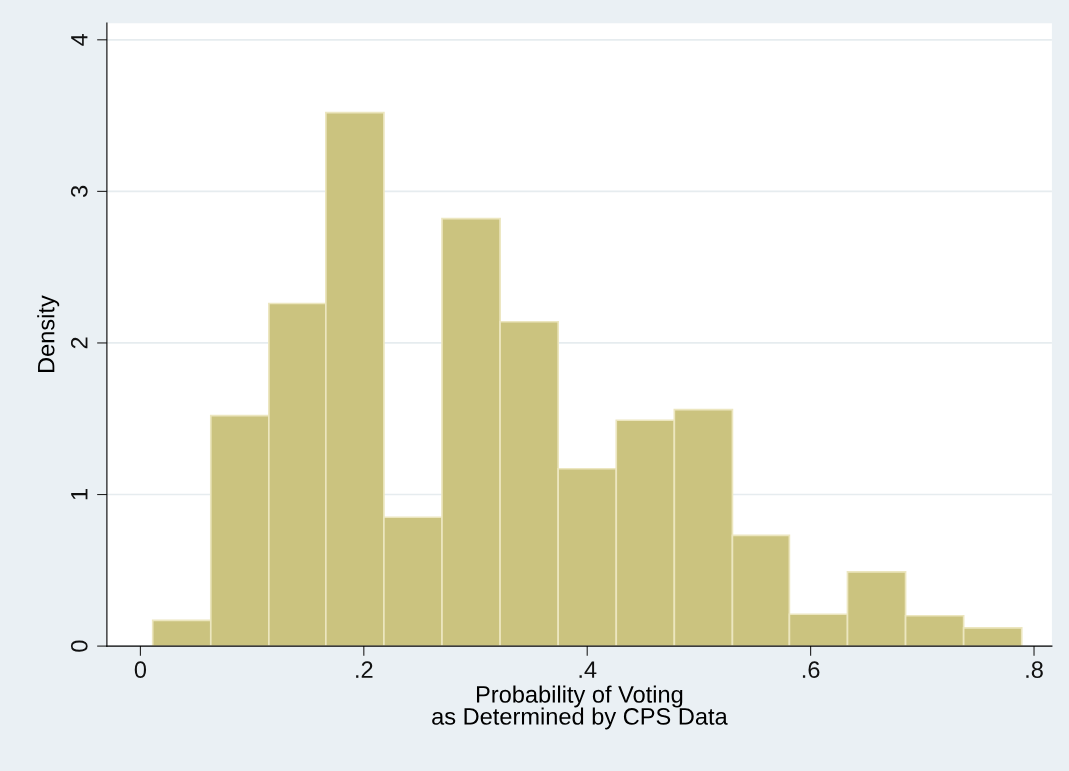 The image size is (1069, 771). What do you see at coordinates (580, 707) in the screenshot?
I see `x-axis-title: Probability of Voting as Determined by CPS Data` at bounding box center [580, 707].